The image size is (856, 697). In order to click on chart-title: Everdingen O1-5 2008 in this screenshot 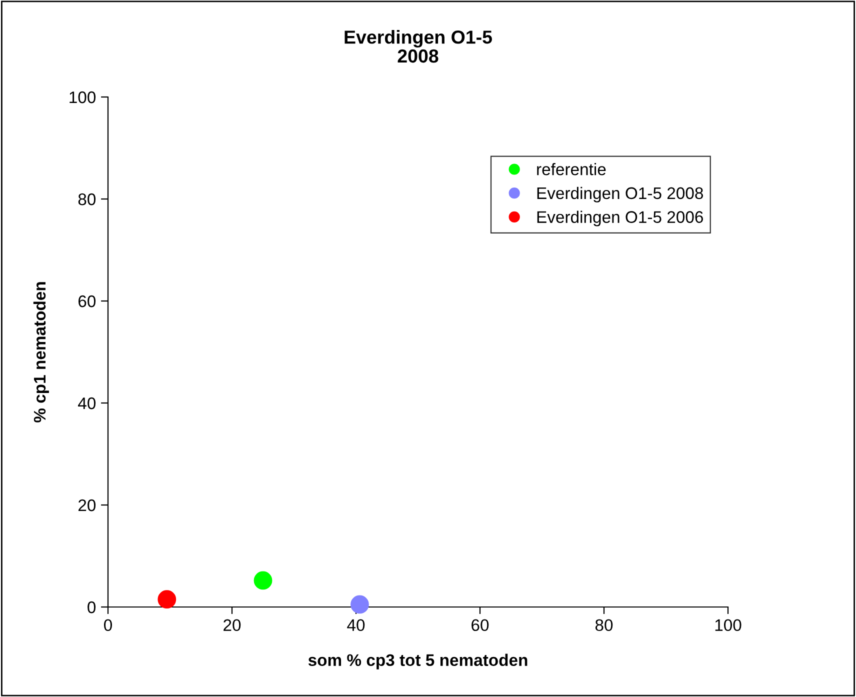, I will do `click(418, 46)`.